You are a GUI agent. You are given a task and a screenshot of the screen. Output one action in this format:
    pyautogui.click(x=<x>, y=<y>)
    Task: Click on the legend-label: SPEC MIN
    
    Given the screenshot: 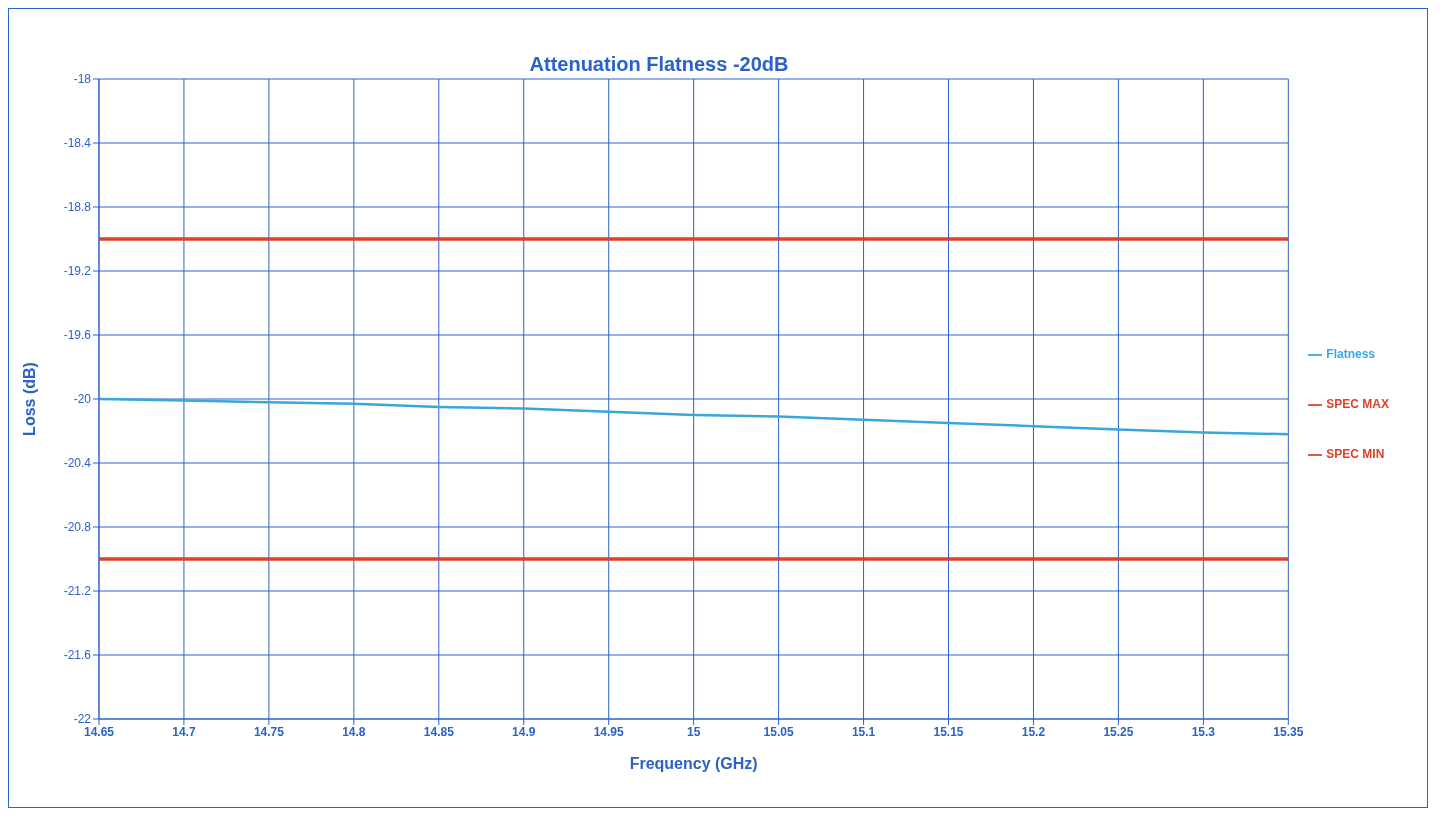 What is the action you would take?
    pyautogui.click(x=1355, y=454)
    